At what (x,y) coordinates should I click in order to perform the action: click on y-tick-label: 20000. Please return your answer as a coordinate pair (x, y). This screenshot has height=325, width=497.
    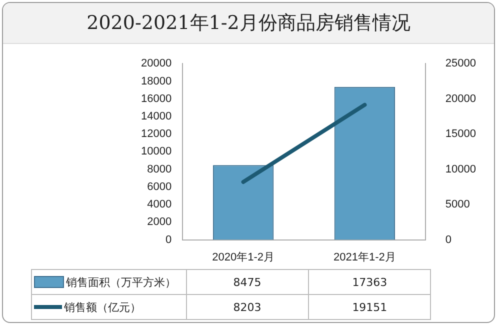
    Looking at the image, I should click on (156, 64).